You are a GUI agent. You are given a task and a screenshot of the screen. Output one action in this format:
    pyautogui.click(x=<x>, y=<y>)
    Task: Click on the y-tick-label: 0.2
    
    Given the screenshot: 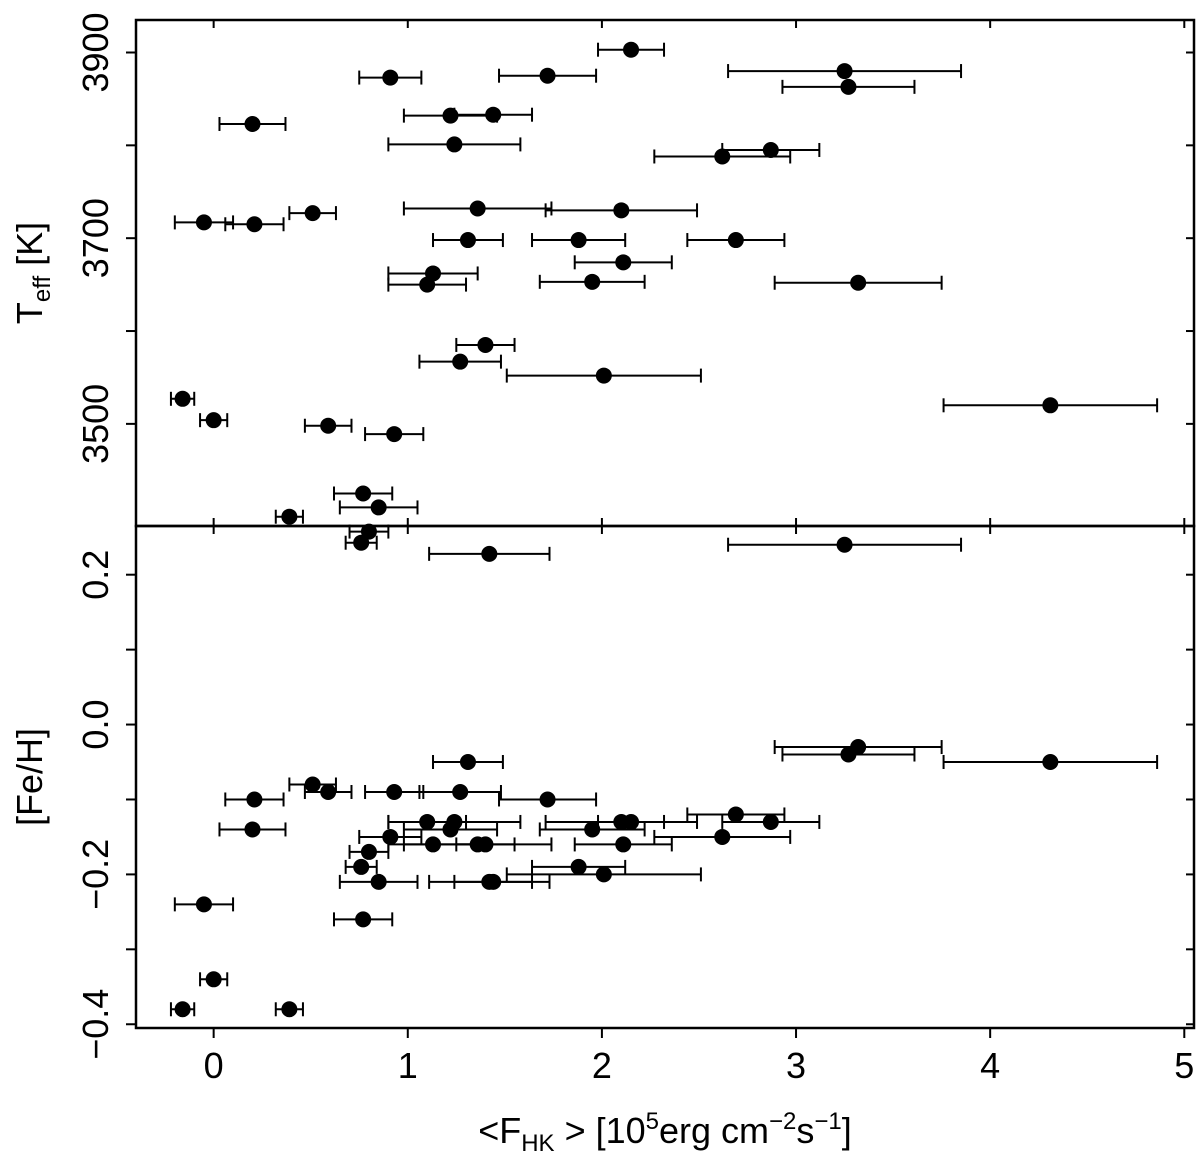 What is the action you would take?
    pyautogui.click(x=95, y=575)
    